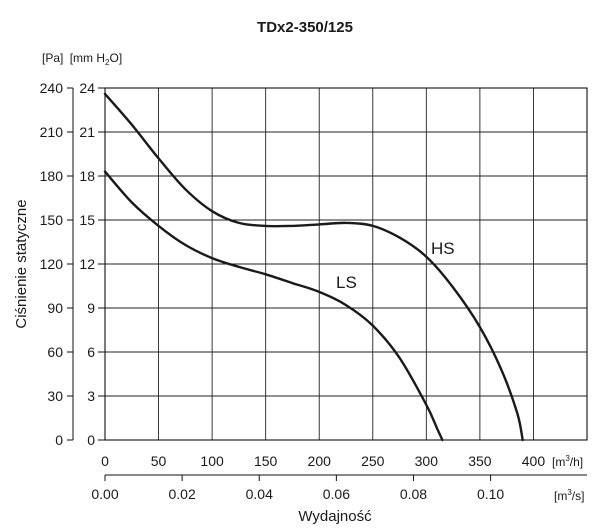  I want to click on x-tick-m3h-label: 200, so click(320, 461).